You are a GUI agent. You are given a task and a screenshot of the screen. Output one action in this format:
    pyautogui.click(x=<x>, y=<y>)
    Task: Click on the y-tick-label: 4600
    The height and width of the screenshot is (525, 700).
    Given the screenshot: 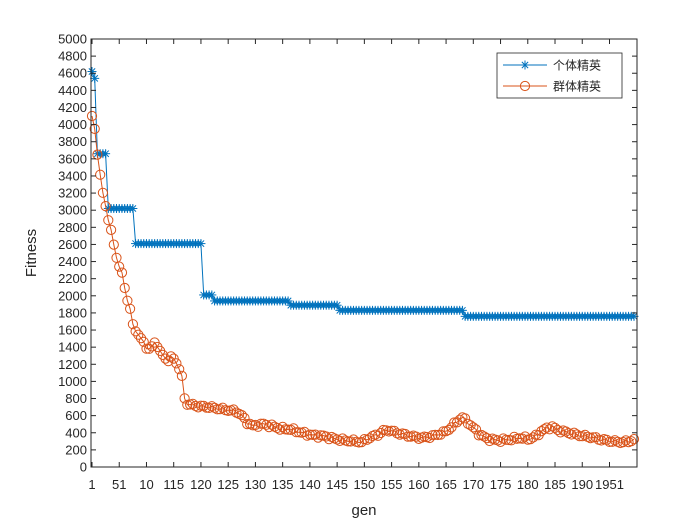 What is the action you would take?
    pyautogui.click(x=72, y=73)
    